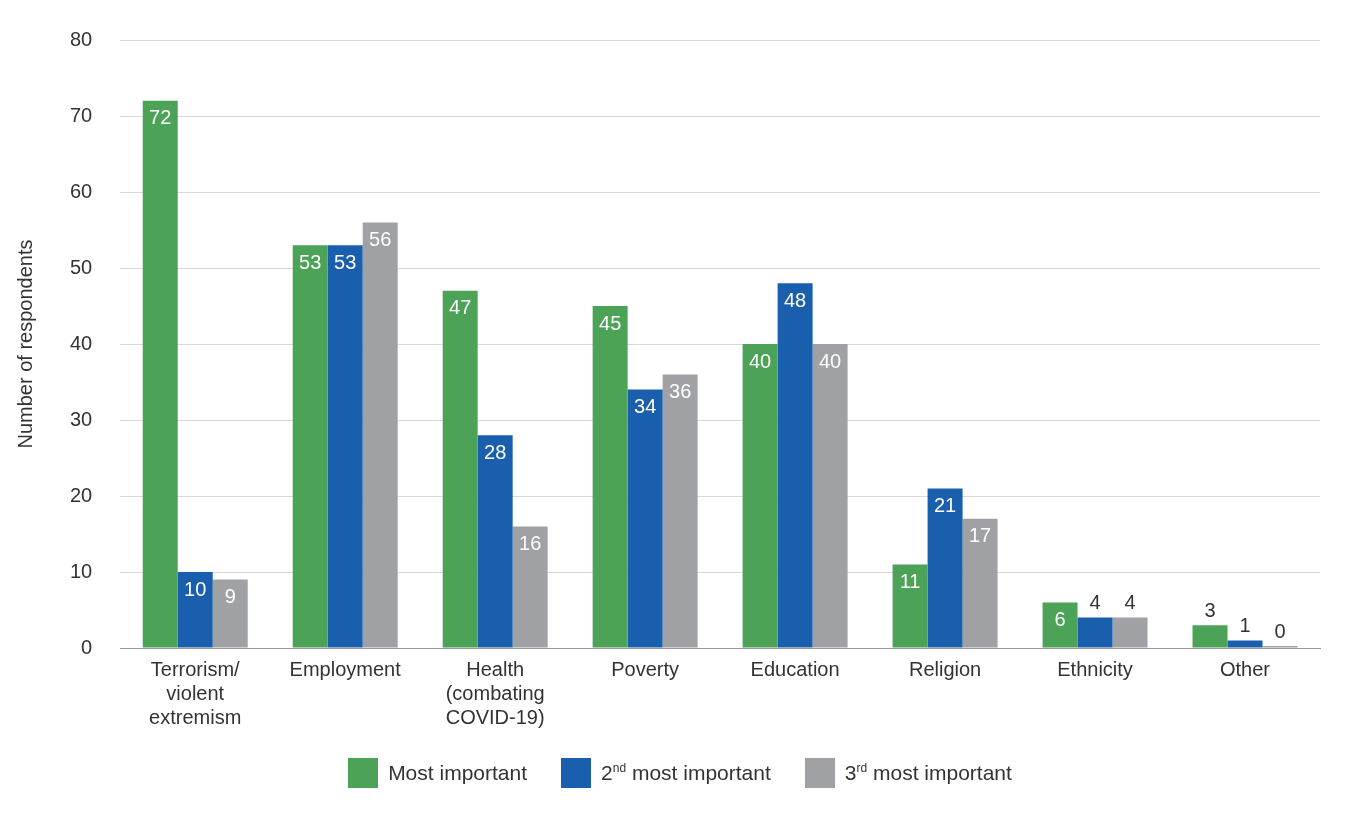 The image size is (1360, 825). Describe the element at coordinates (495, 692) in the screenshot. I see `x-tick-label: Health (combating COVID-19)` at that location.